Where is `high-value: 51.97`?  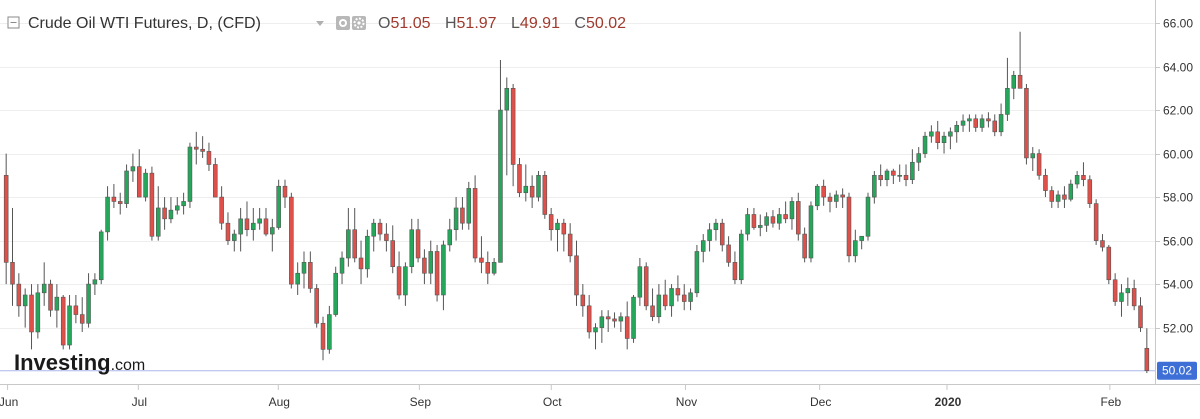 high-value: 51.97 is located at coordinates (477, 23).